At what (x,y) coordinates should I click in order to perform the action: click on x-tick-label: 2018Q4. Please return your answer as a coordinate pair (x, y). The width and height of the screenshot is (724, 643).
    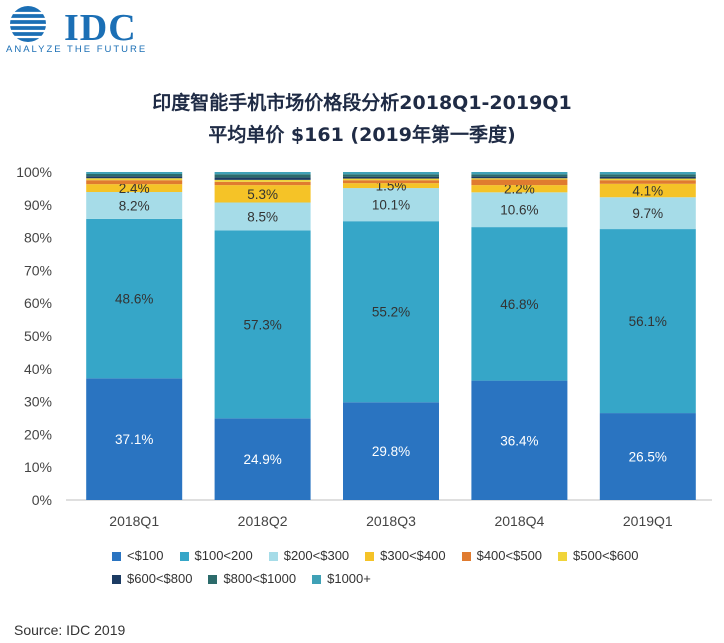
    Looking at the image, I should click on (519, 521).